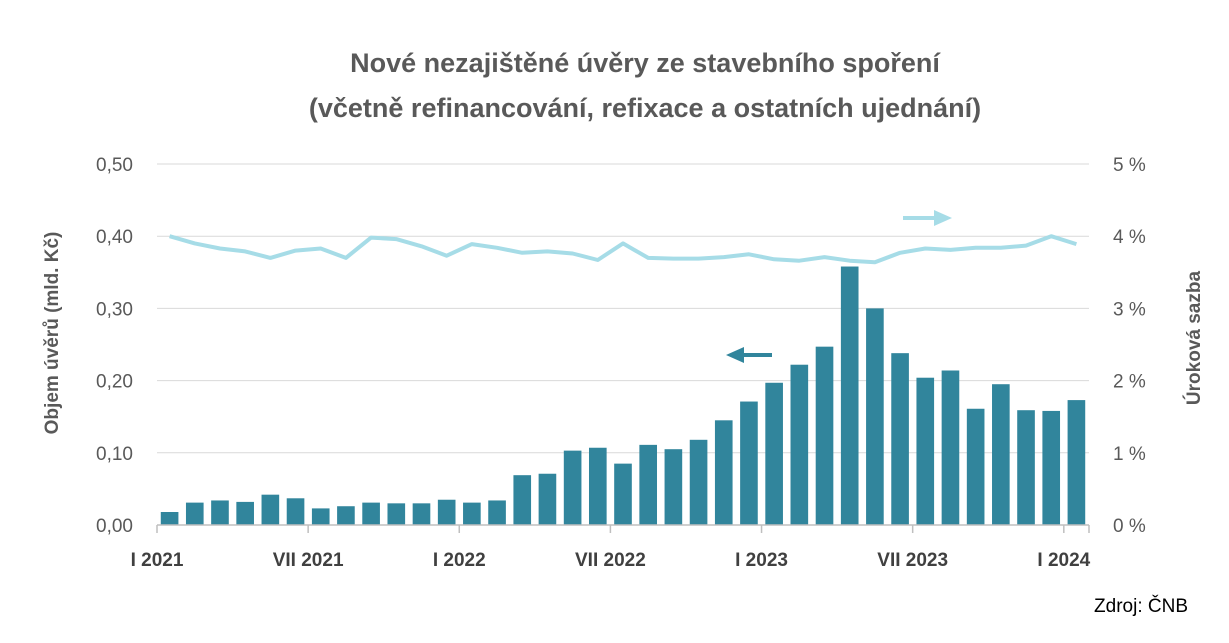 The height and width of the screenshot is (643, 1229). What do you see at coordinates (114, 454) in the screenshot?
I see `y-left-tick-label: 0,10` at bounding box center [114, 454].